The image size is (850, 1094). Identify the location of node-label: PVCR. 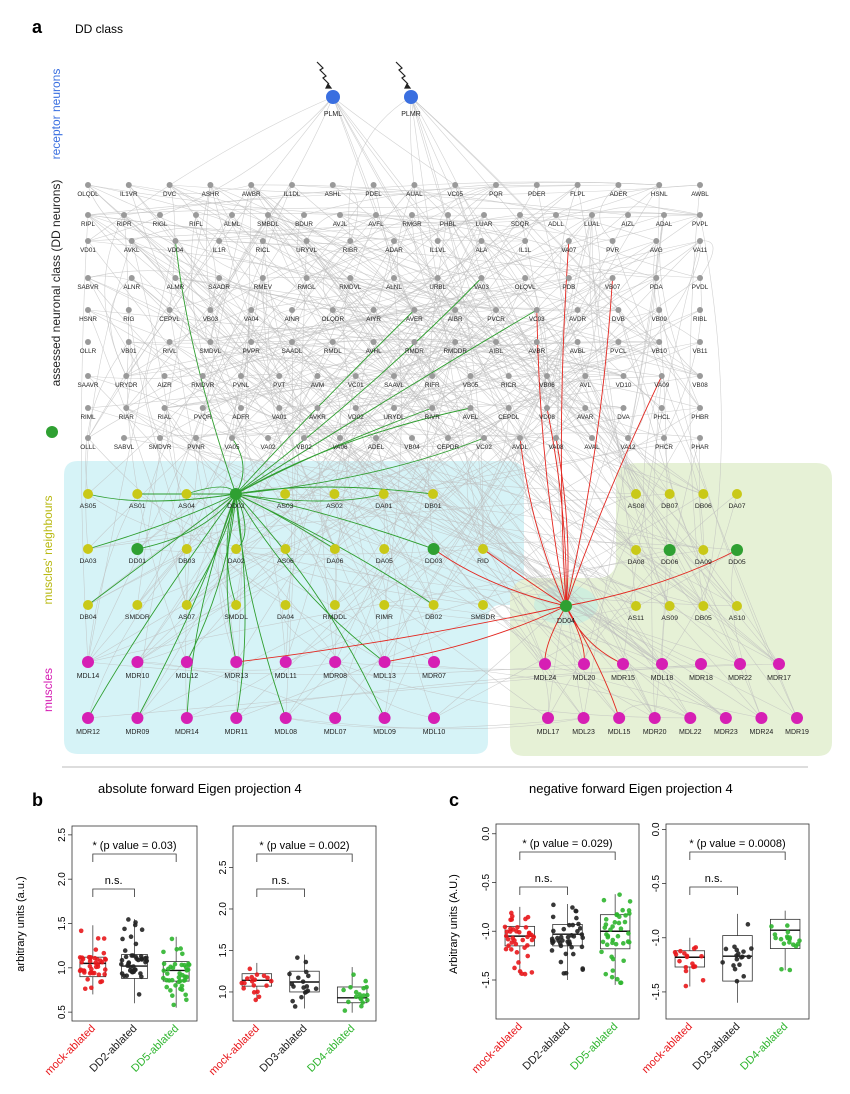
(496, 319).